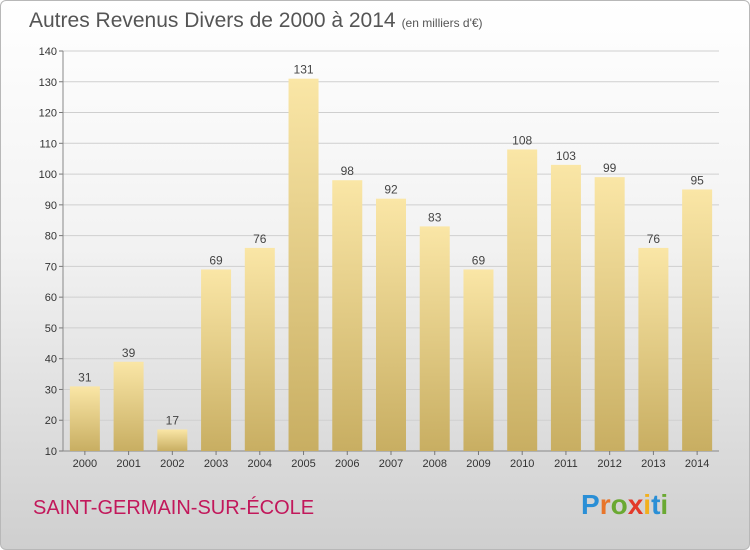  What do you see at coordinates (51, 390) in the screenshot?
I see `y-tick-label: 30` at bounding box center [51, 390].